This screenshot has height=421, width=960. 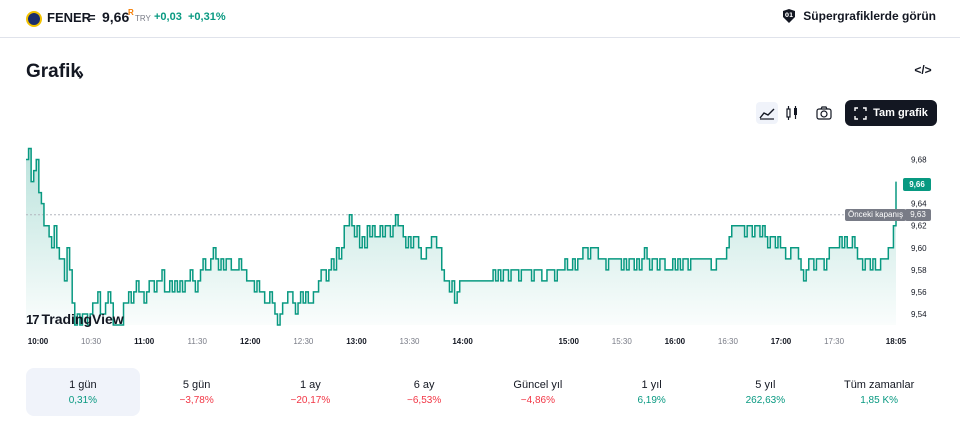 I want to click on y-tick-label: 9,60, so click(x=919, y=248).